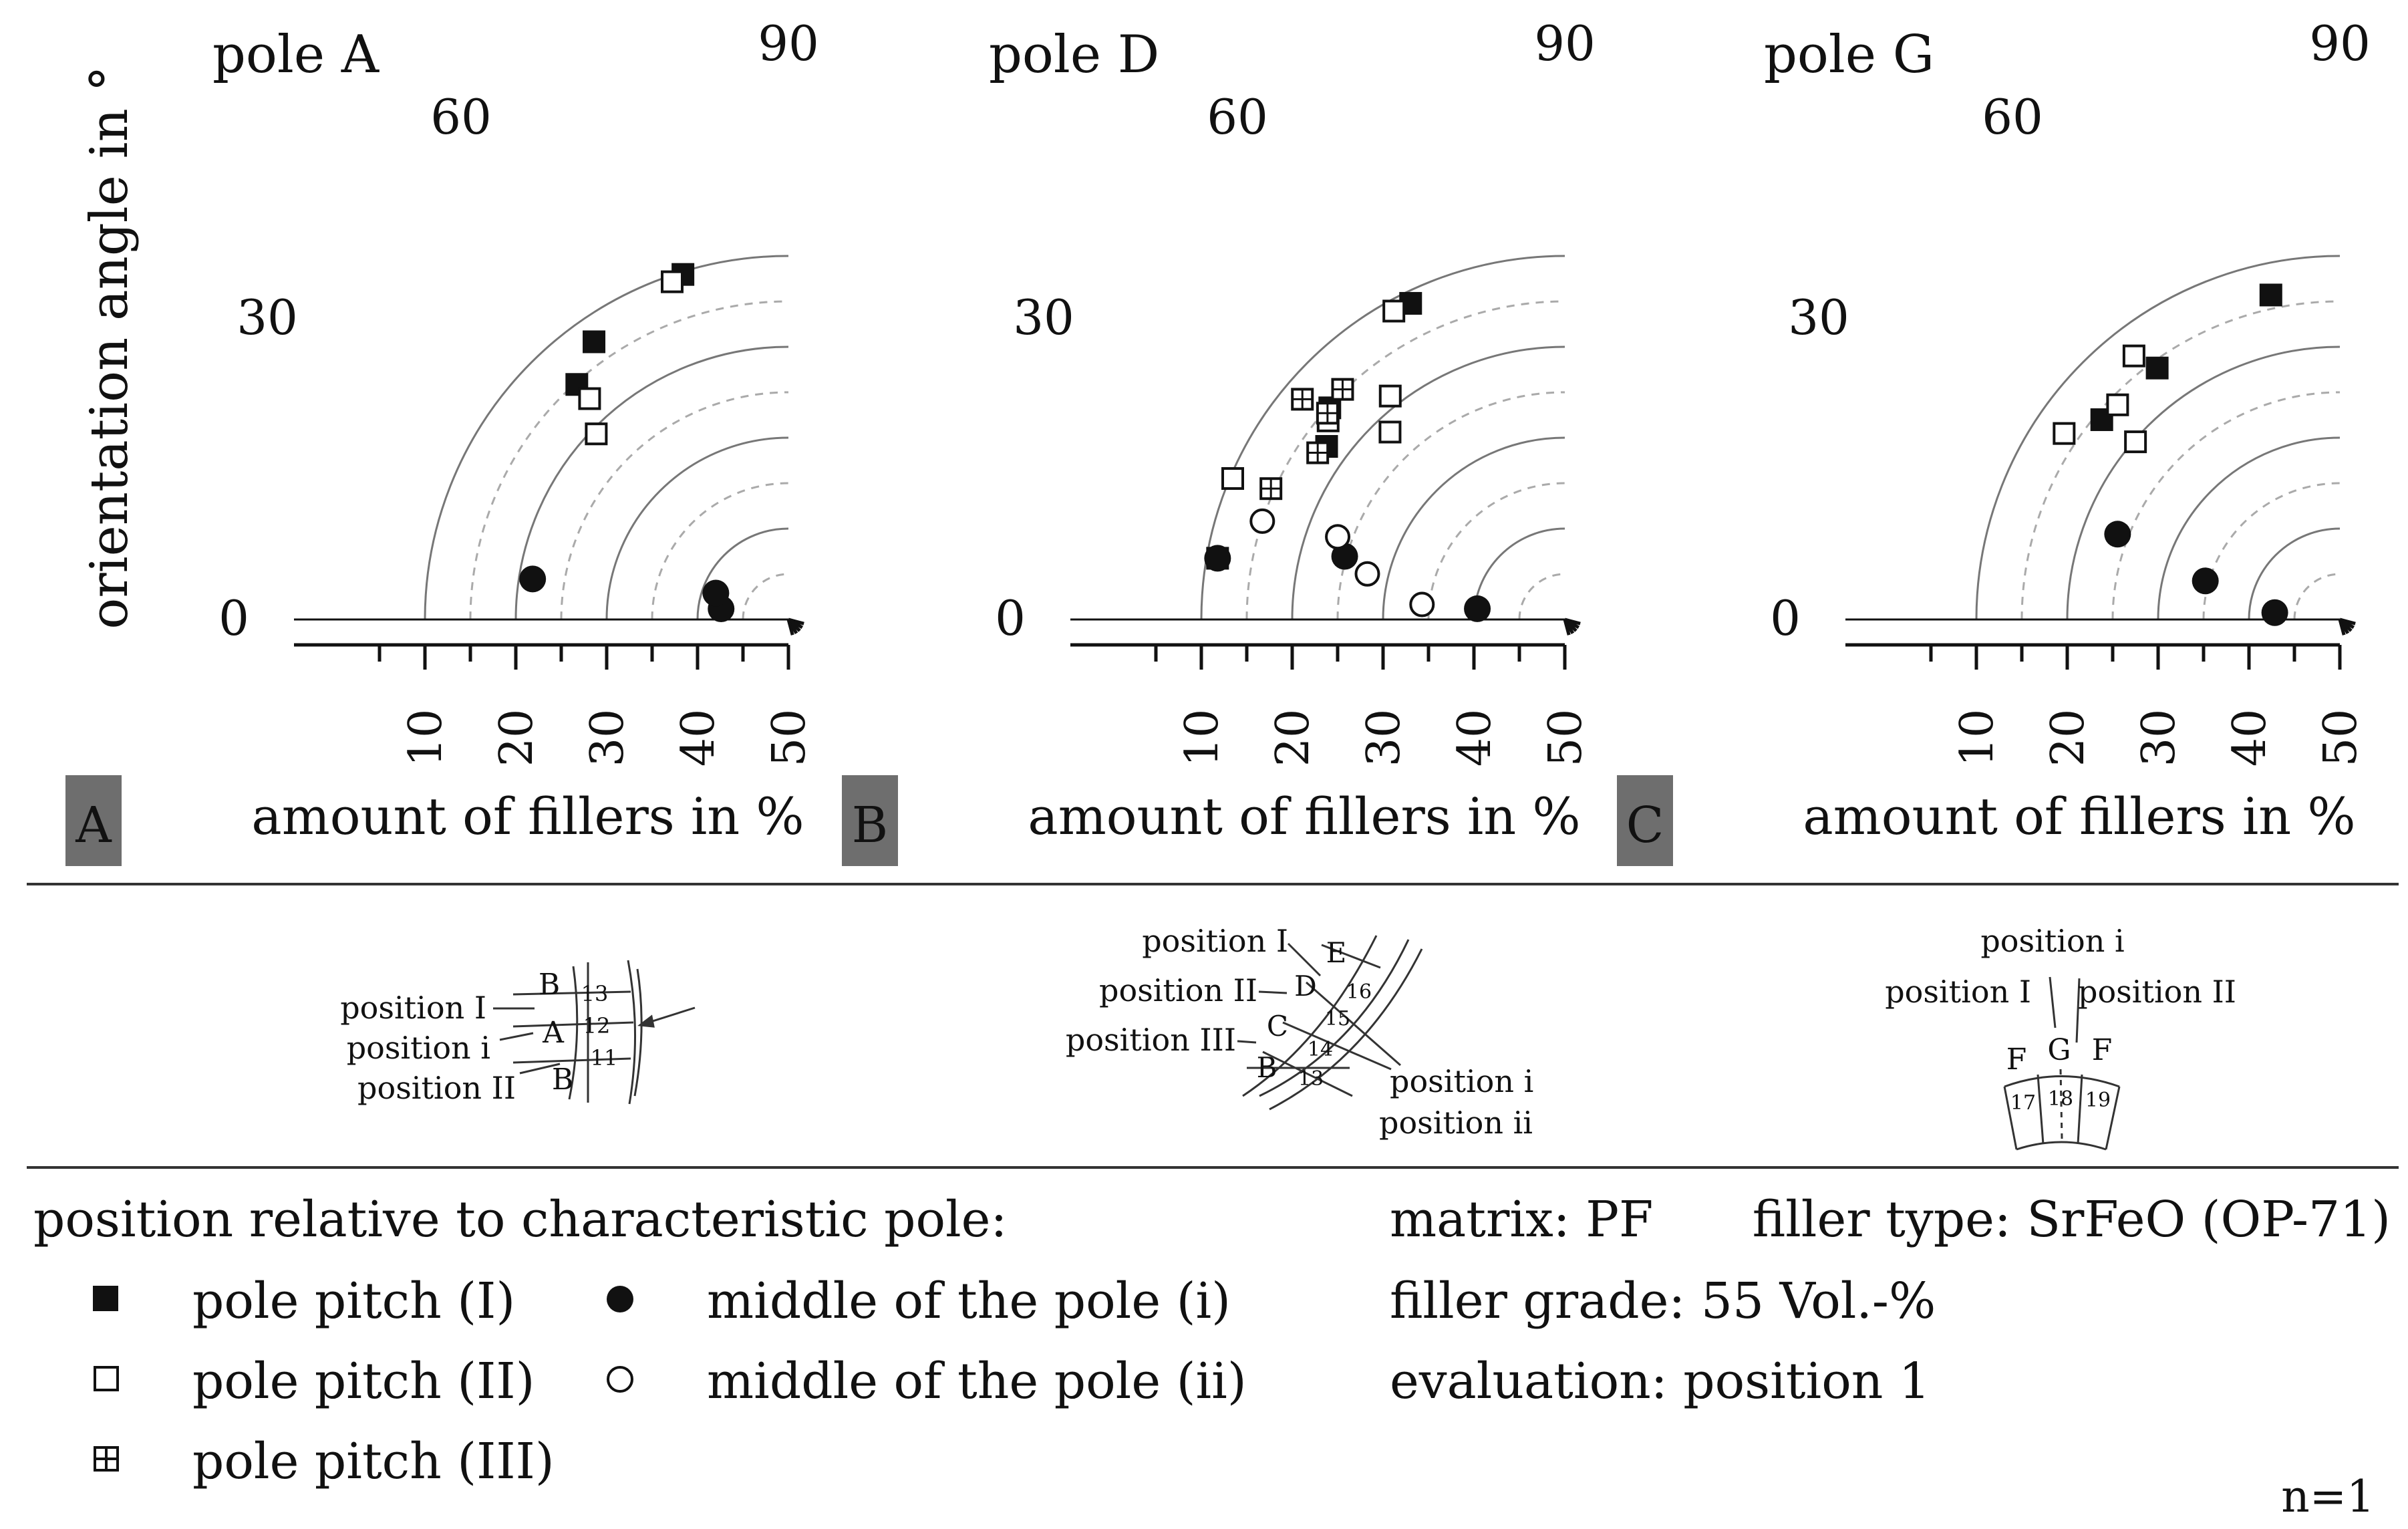  I want to click on diag-c-position-I: position I, so click(1958, 992).